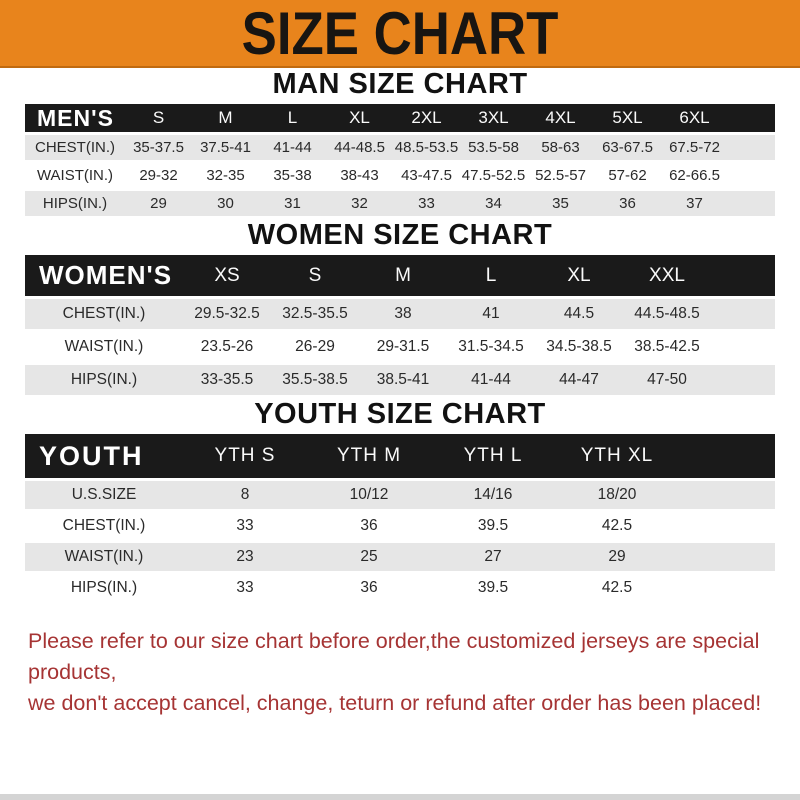 Image resolution: width=800 pixels, height=800 pixels. I want to click on table-cell: 35, so click(560, 203).